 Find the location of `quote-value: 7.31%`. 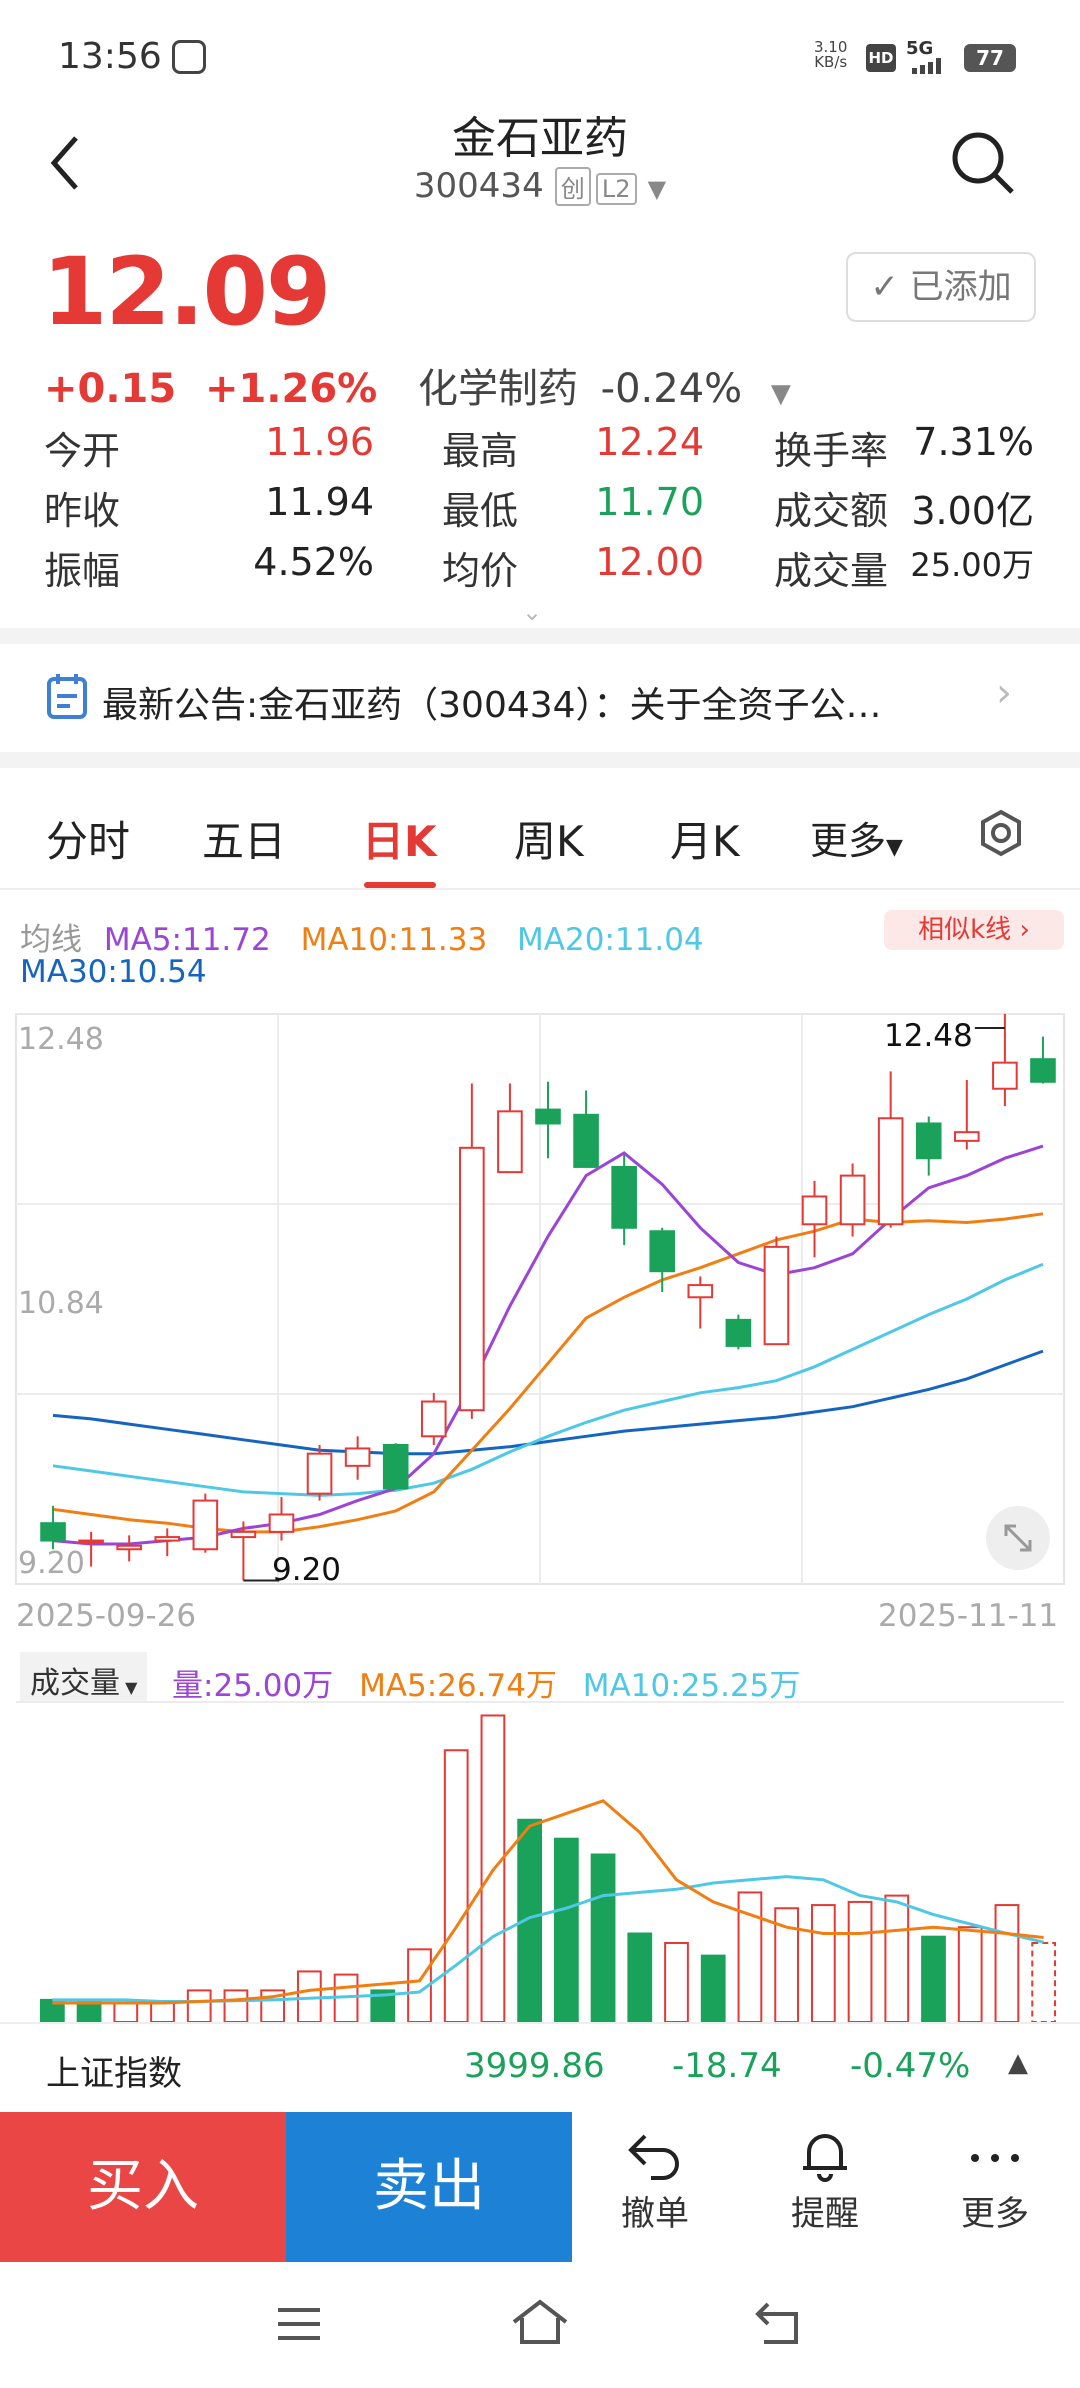

quote-value: 7.31% is located at coordinates (973, 442).